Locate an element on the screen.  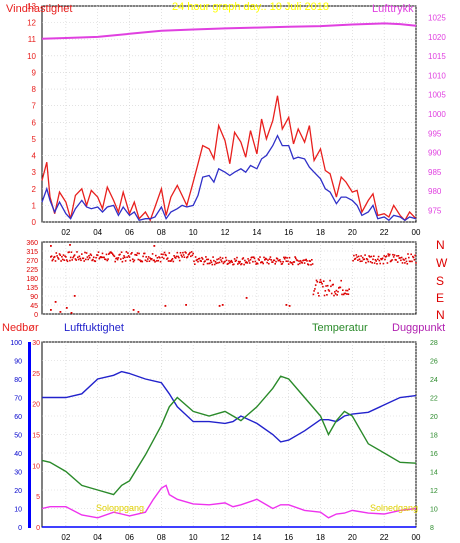
x-tick-label: 02 is located at coordinates (65, 537).